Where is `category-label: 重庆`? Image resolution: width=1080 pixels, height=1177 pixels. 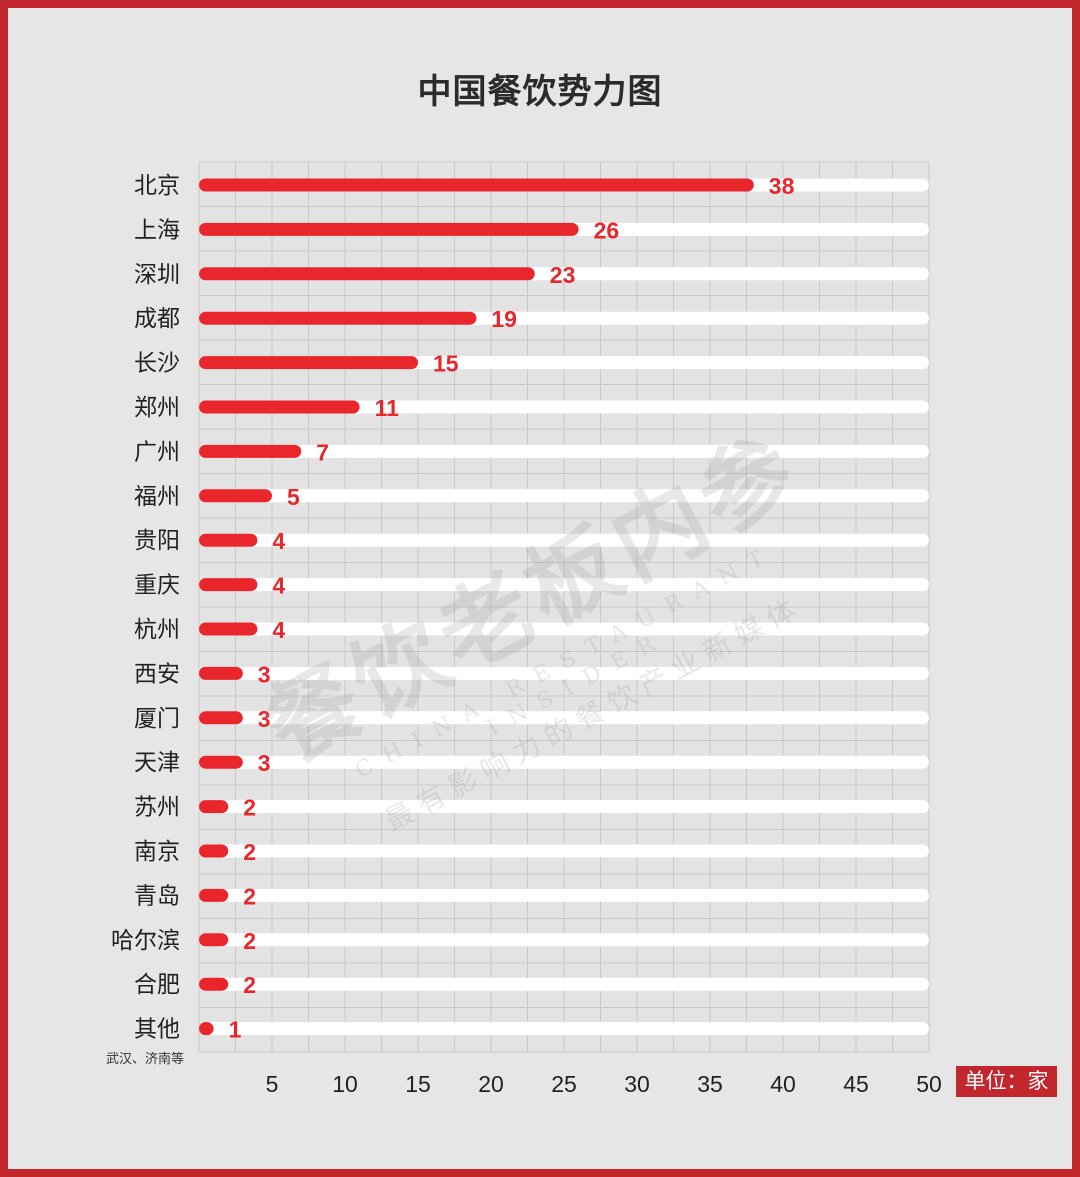
category-label: 重庆 is located at coordinates (157, 586).